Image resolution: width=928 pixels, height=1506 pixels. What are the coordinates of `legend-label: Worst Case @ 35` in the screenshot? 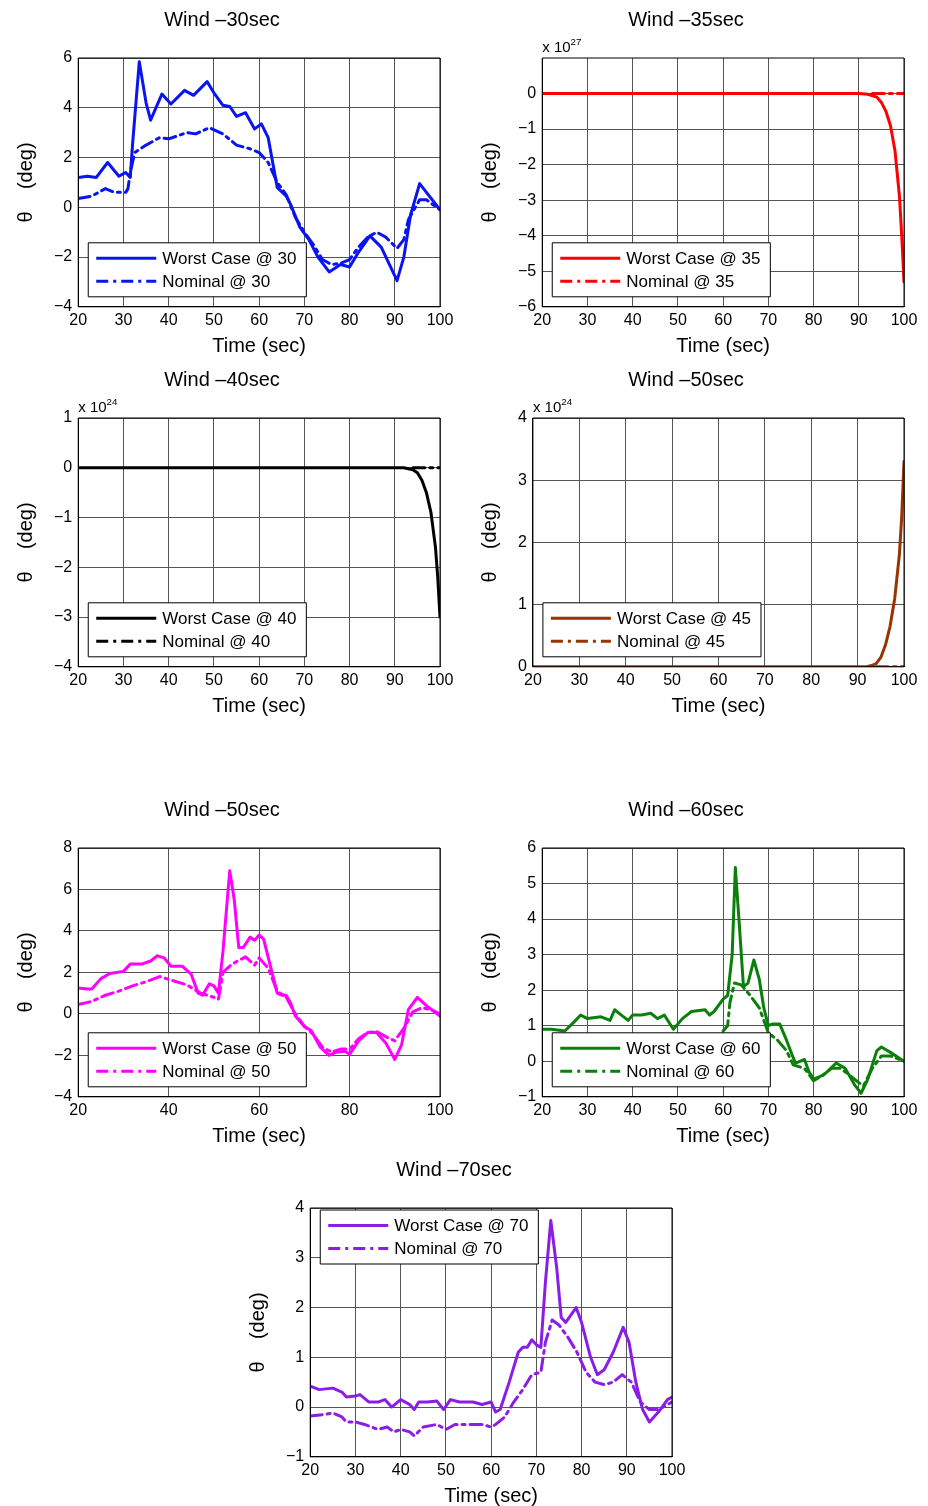 It's located at (693, 258).